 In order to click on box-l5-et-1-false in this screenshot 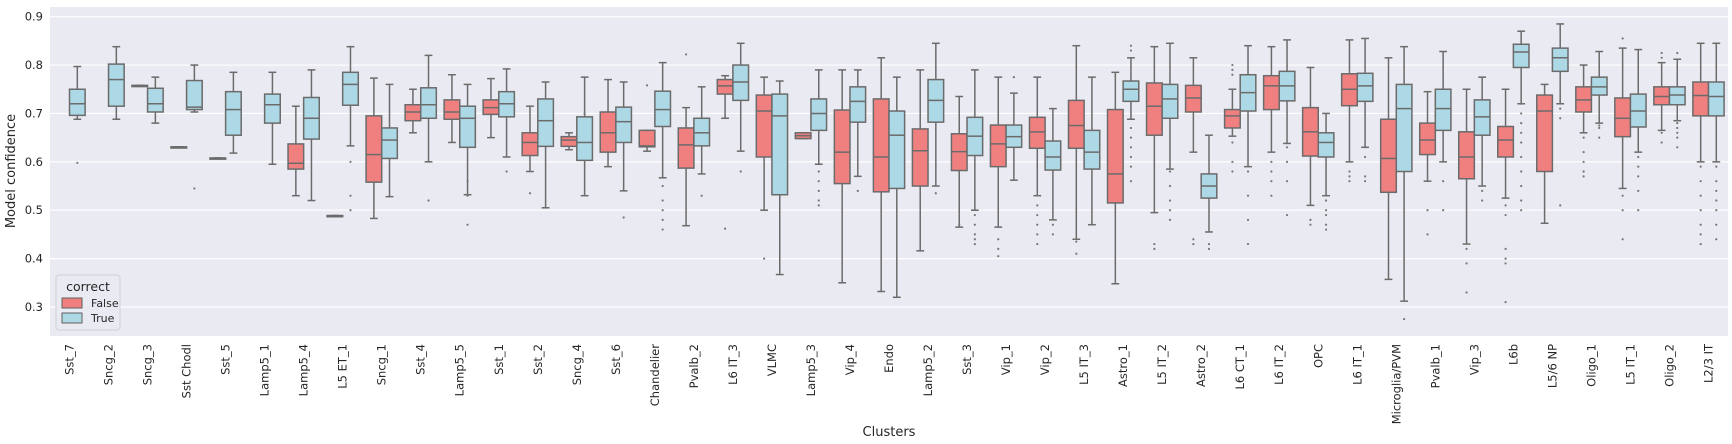, I will do `click(335, 216)`.